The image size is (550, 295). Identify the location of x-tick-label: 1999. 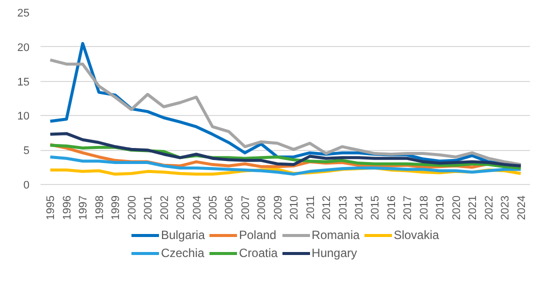
(116, 207).